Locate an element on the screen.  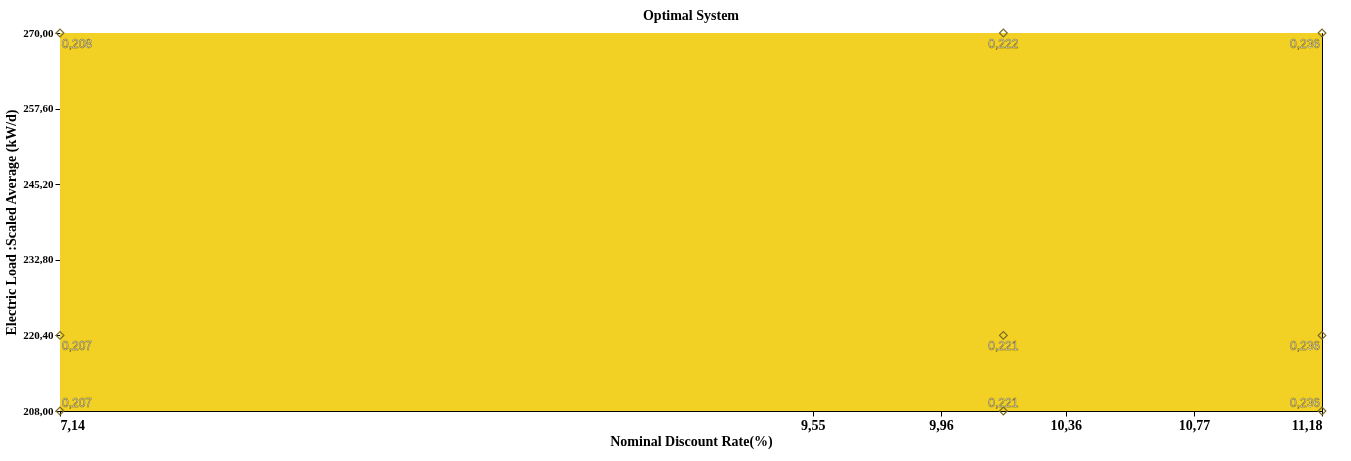
x-tick-label: 10,77 is located at coordinates (1194, 425).